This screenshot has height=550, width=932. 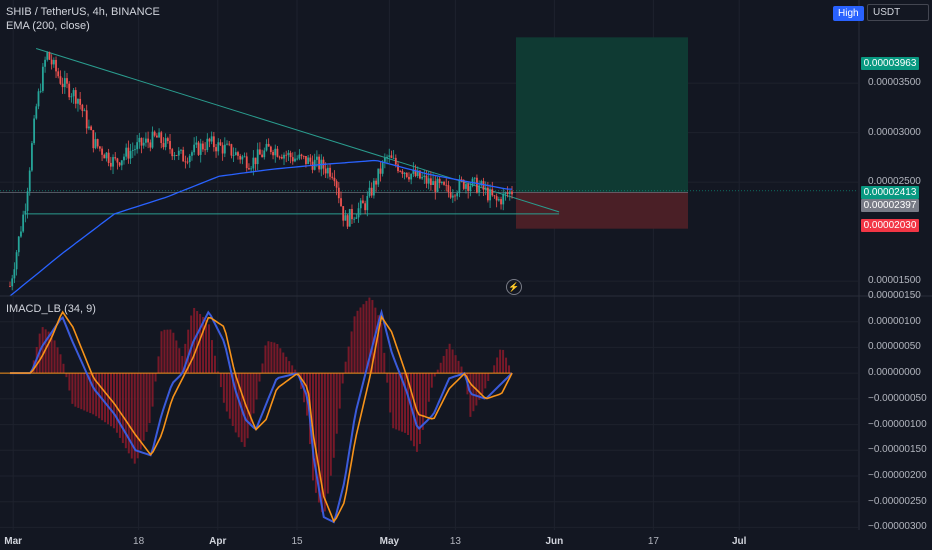 What do you see at coordinates (898, 12) in the screenshot?
I see `currency-button: USDT` at bounding box center [898, 12].